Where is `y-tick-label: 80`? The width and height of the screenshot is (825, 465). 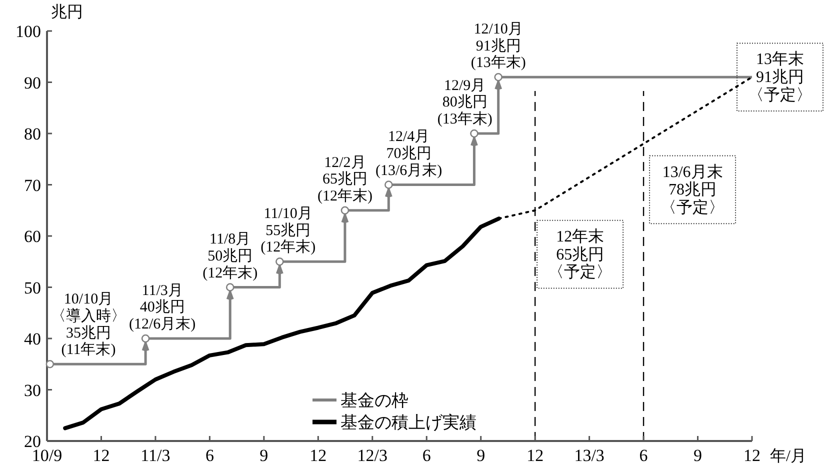 y-tick-label: 80 is located at coordinates (32, 134).